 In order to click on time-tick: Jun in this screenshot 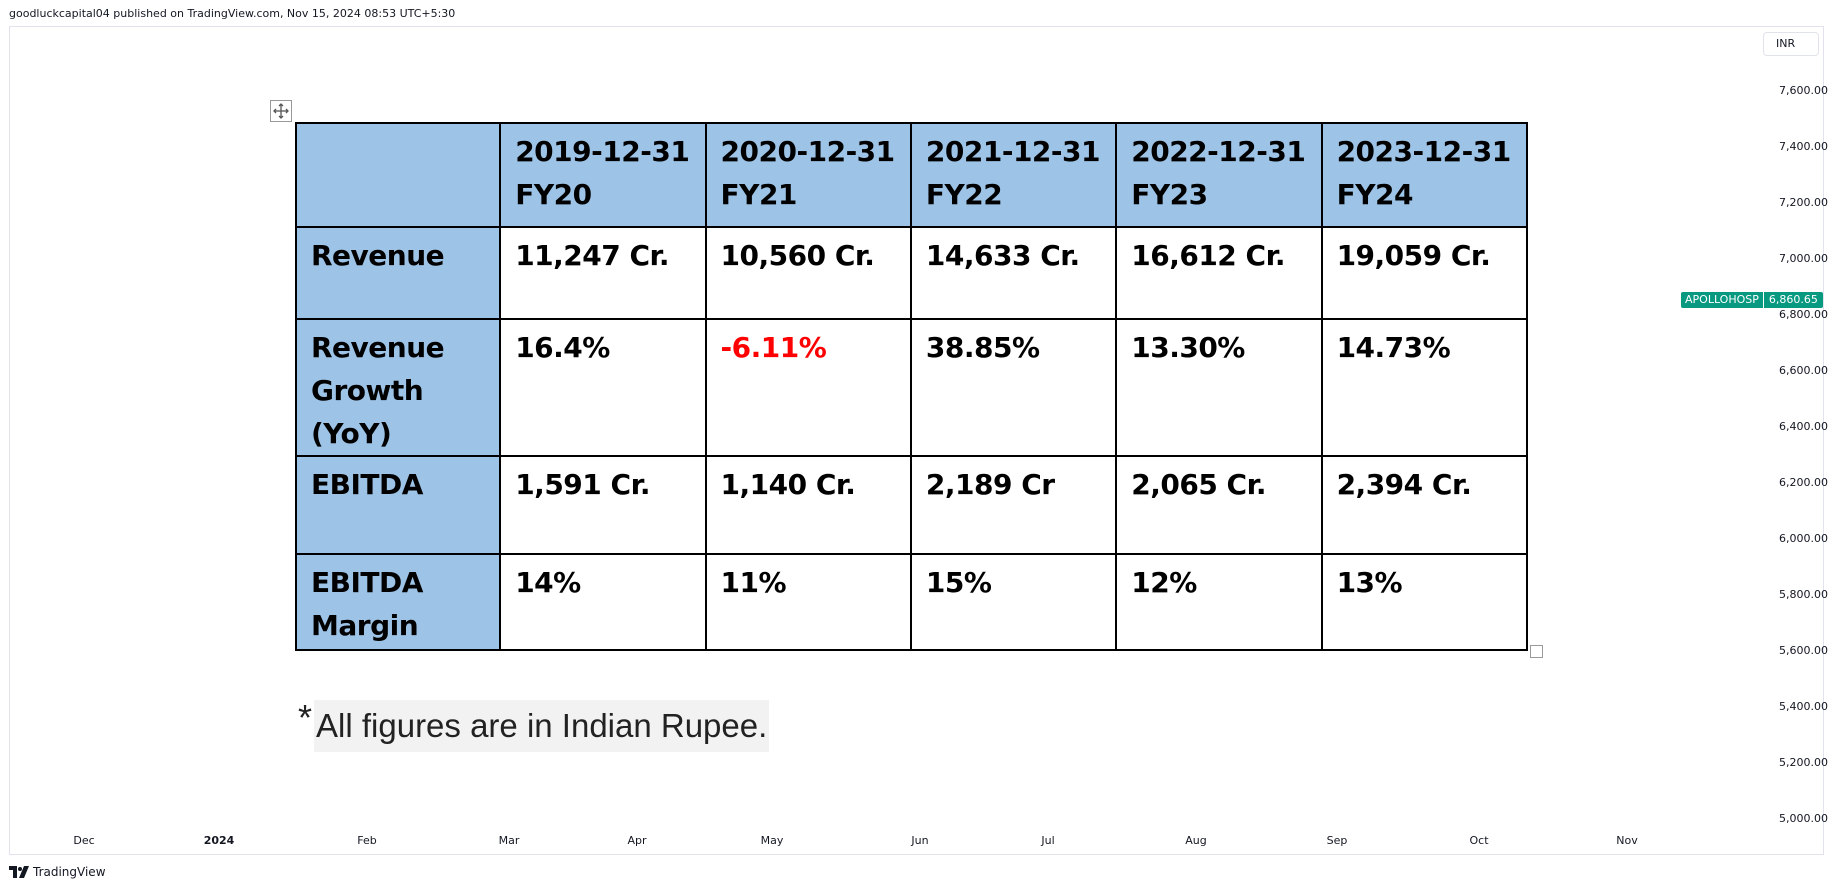, I will do `click(920, 840)`.